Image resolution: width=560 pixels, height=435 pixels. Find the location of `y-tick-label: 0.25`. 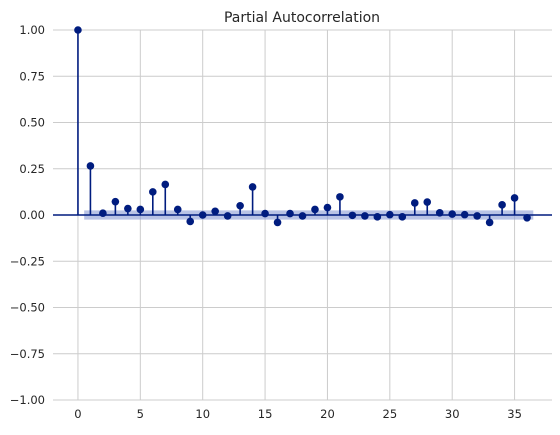

y-tick-label: 0.25 is located at coordinates (32, 169).